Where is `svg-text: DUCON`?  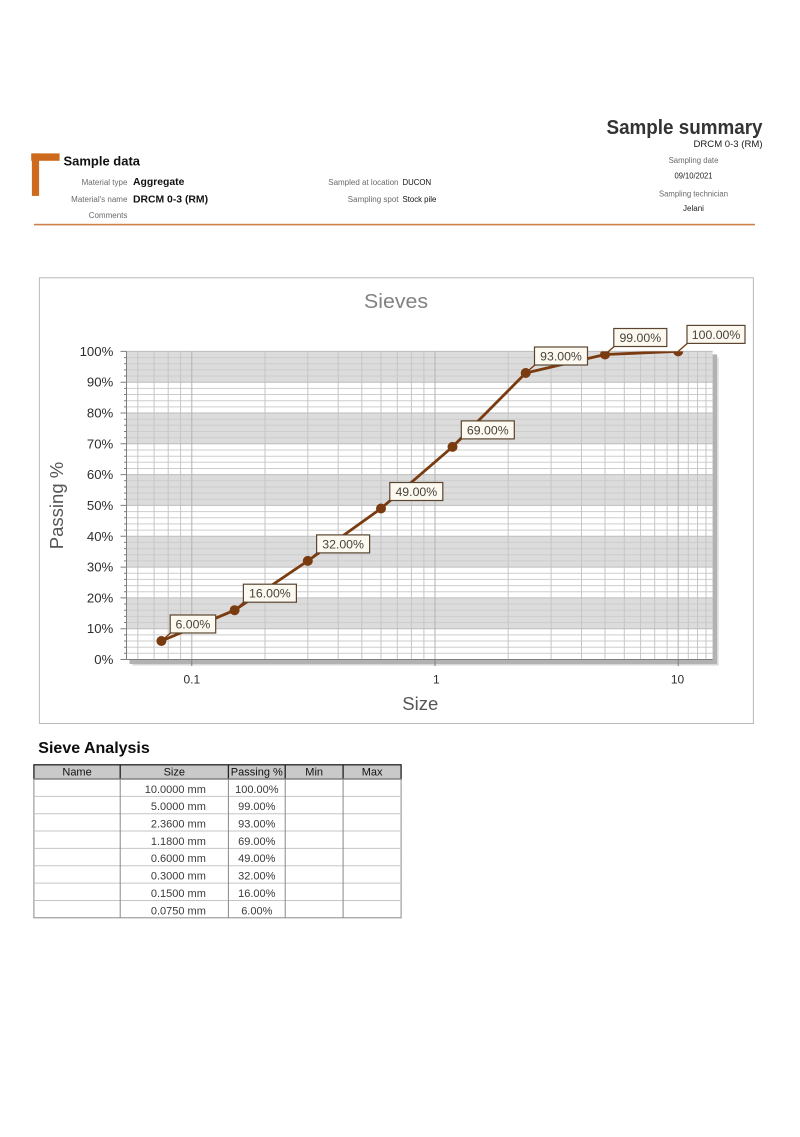 svg-text: DUCON is located at coordinates (417, 182).